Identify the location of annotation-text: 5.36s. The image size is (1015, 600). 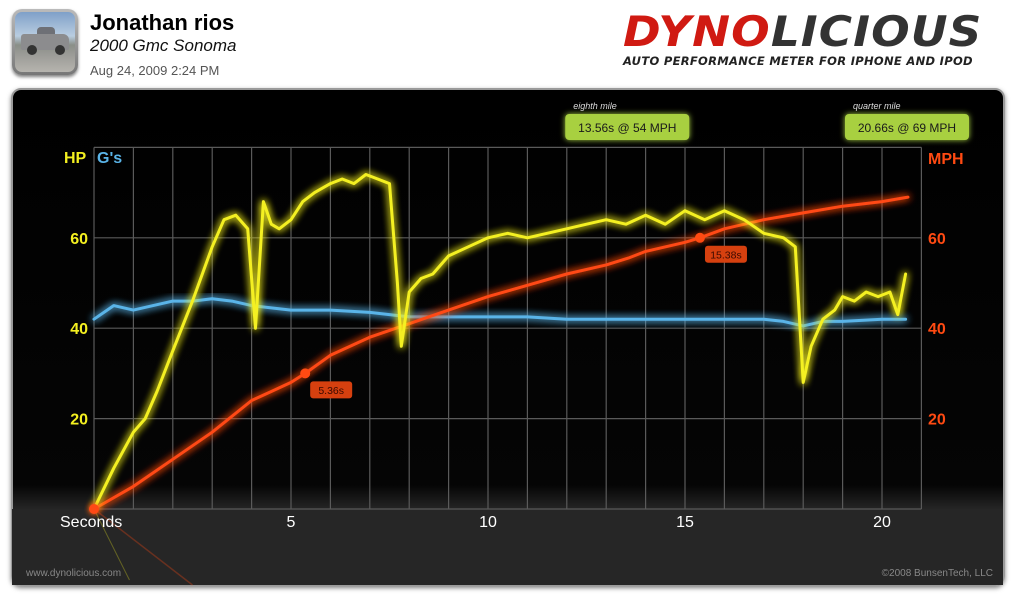
(331, 391).